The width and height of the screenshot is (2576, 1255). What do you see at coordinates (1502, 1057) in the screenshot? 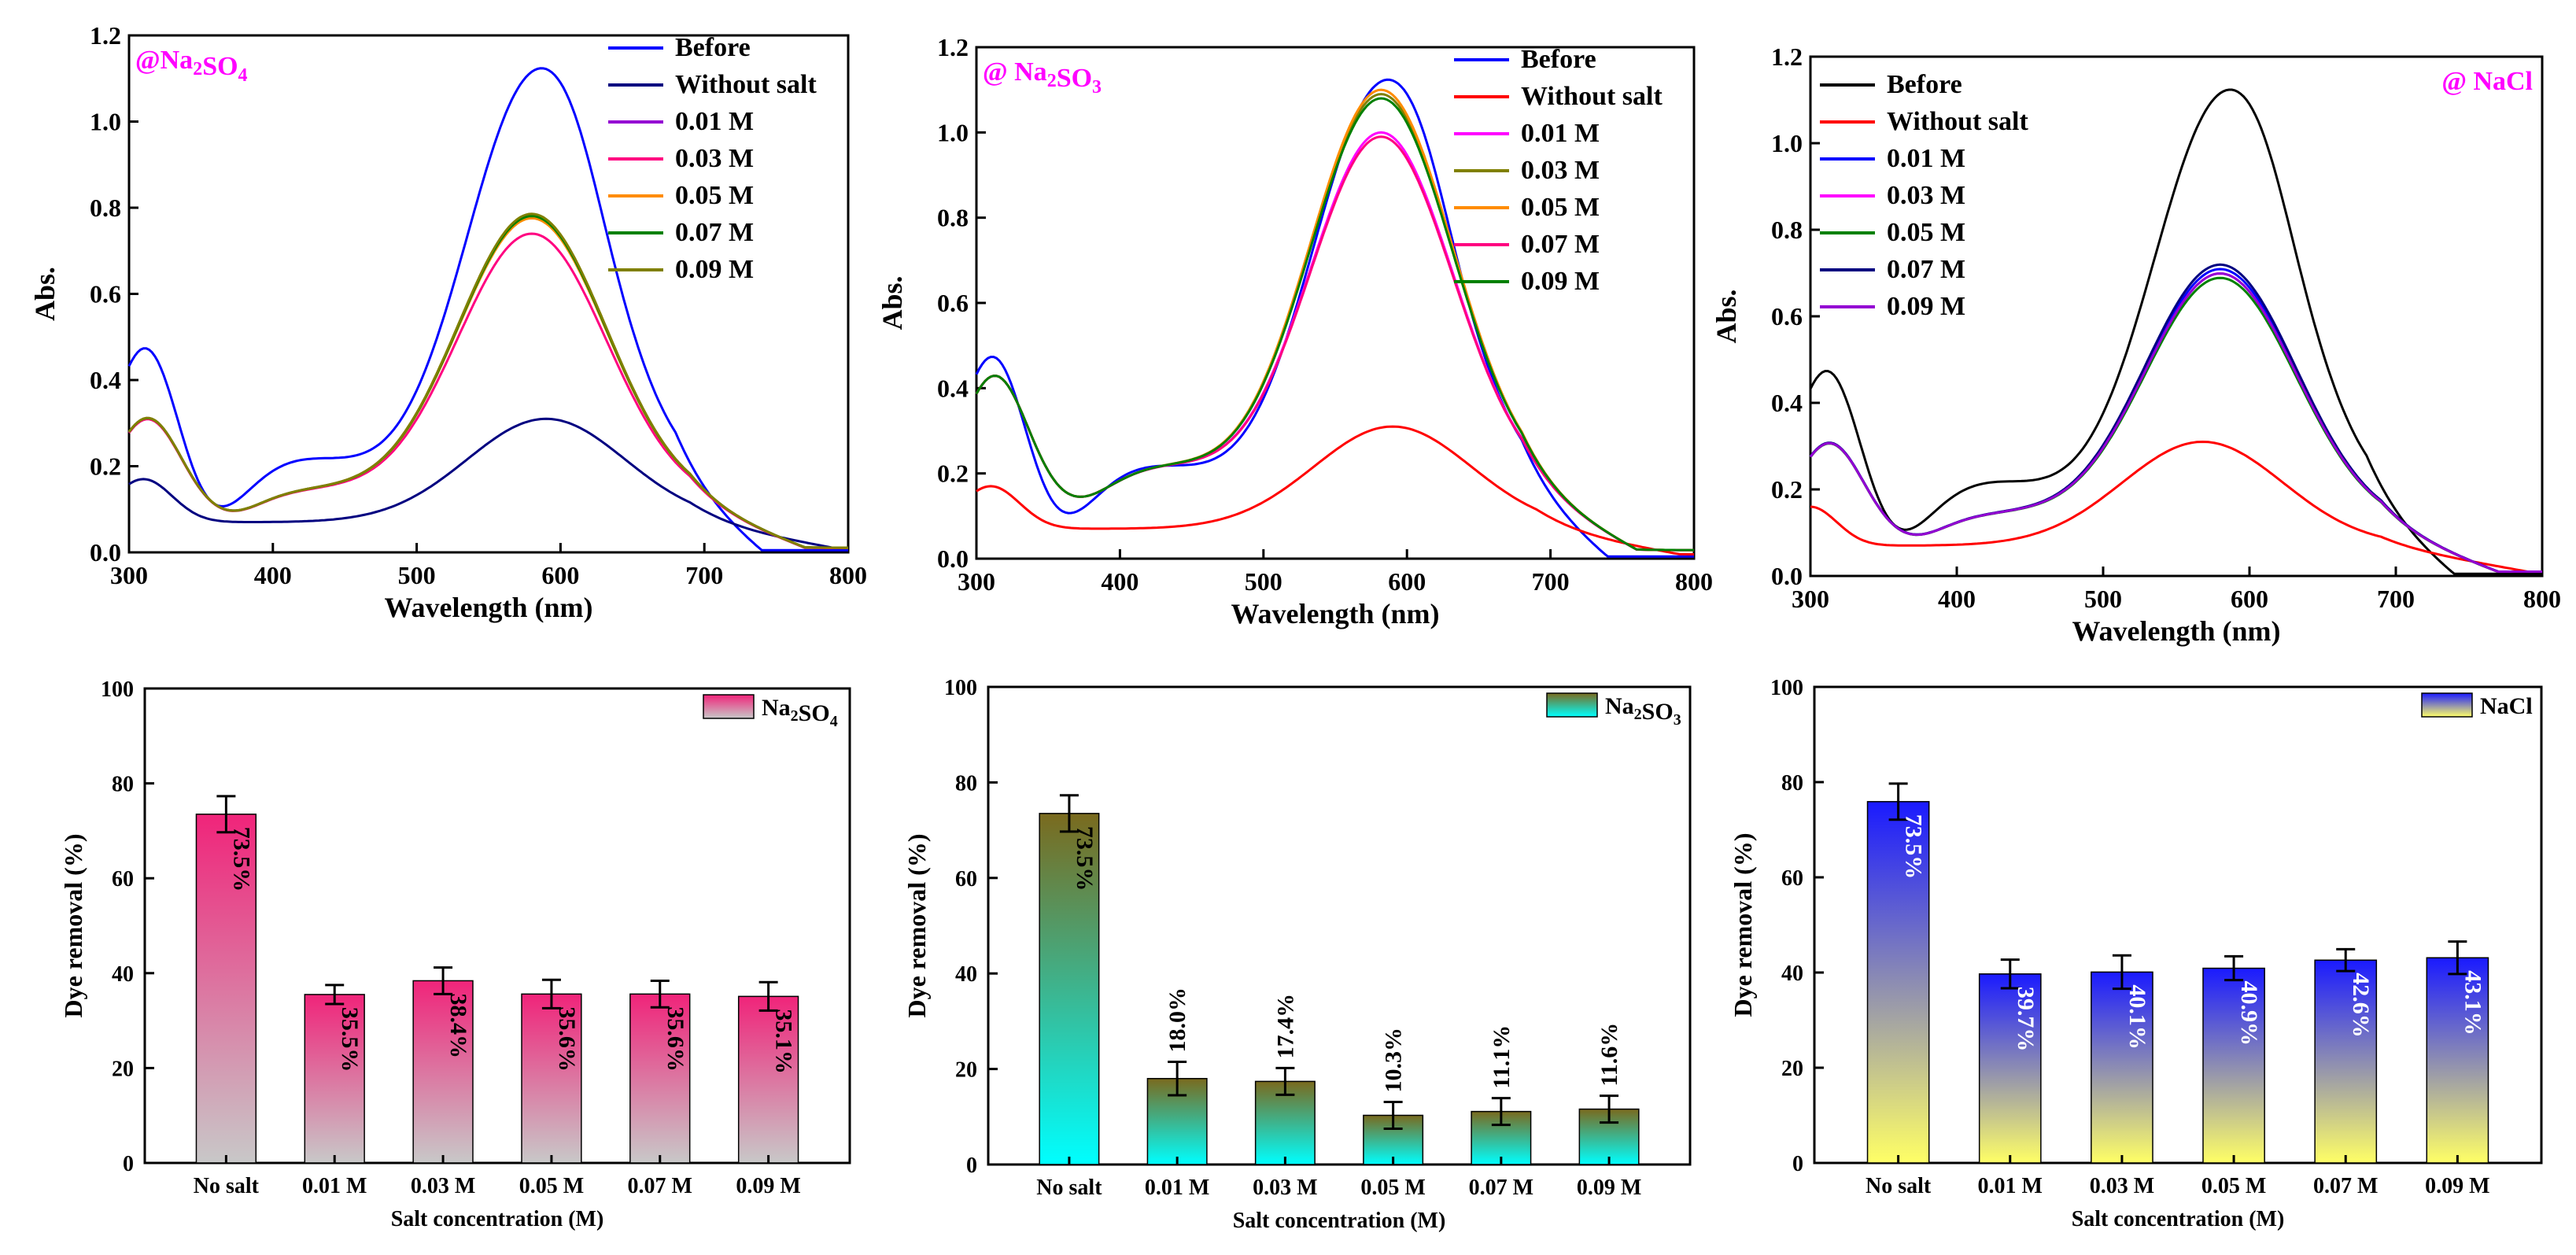
I see `bar-data-label: 11.1%` at bounding box center [1502, 1057].